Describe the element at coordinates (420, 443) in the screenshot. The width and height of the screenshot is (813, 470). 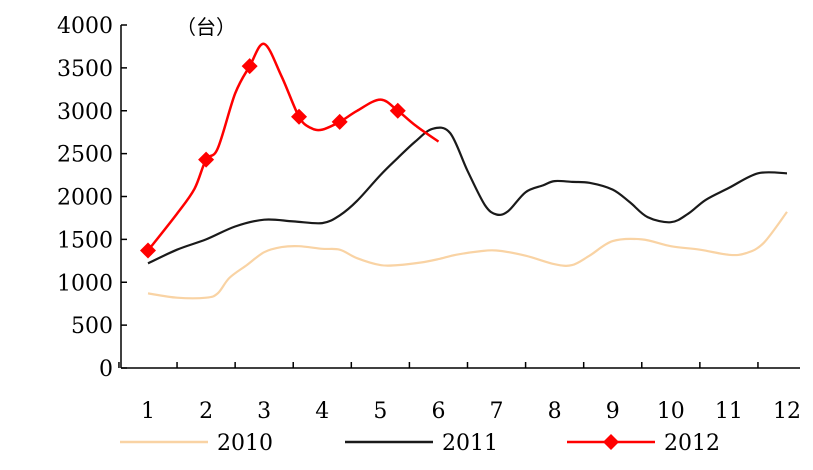
I see `legend: 2010 2011 2012` at that location.